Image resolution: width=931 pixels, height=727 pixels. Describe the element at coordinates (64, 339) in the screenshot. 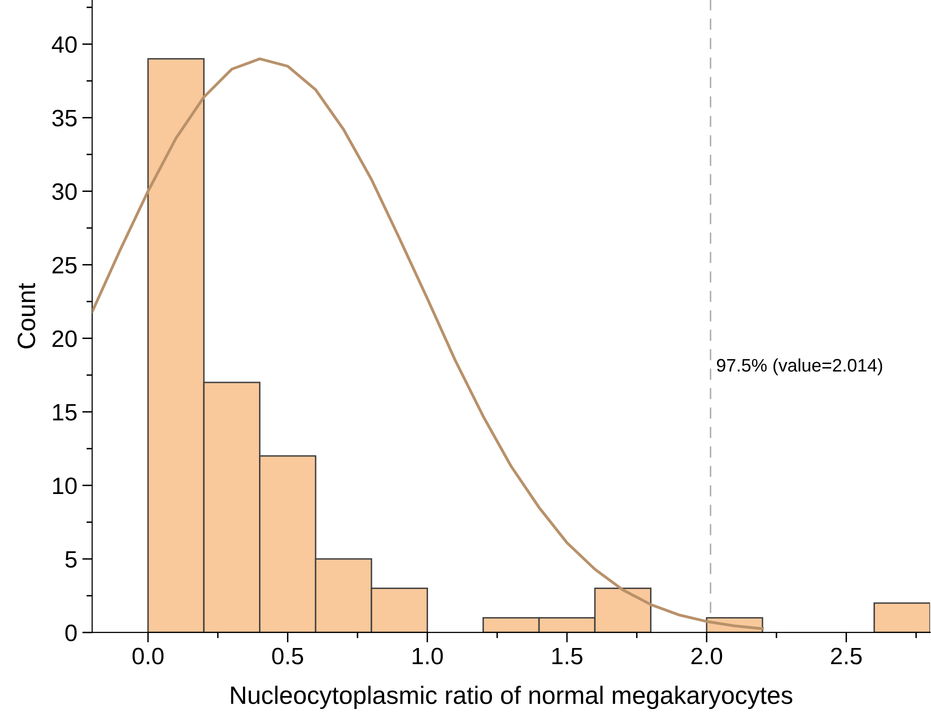

I see `y-tick-label: 20` at that location.